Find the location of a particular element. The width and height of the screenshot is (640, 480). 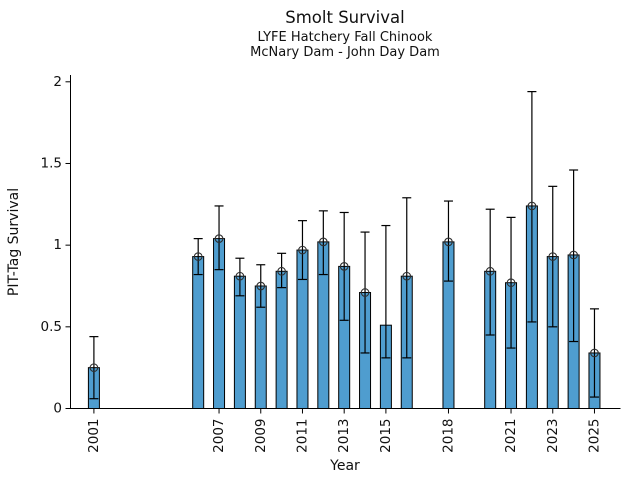

y-tick-label-2: 2 is located at coordinates (57, 82).